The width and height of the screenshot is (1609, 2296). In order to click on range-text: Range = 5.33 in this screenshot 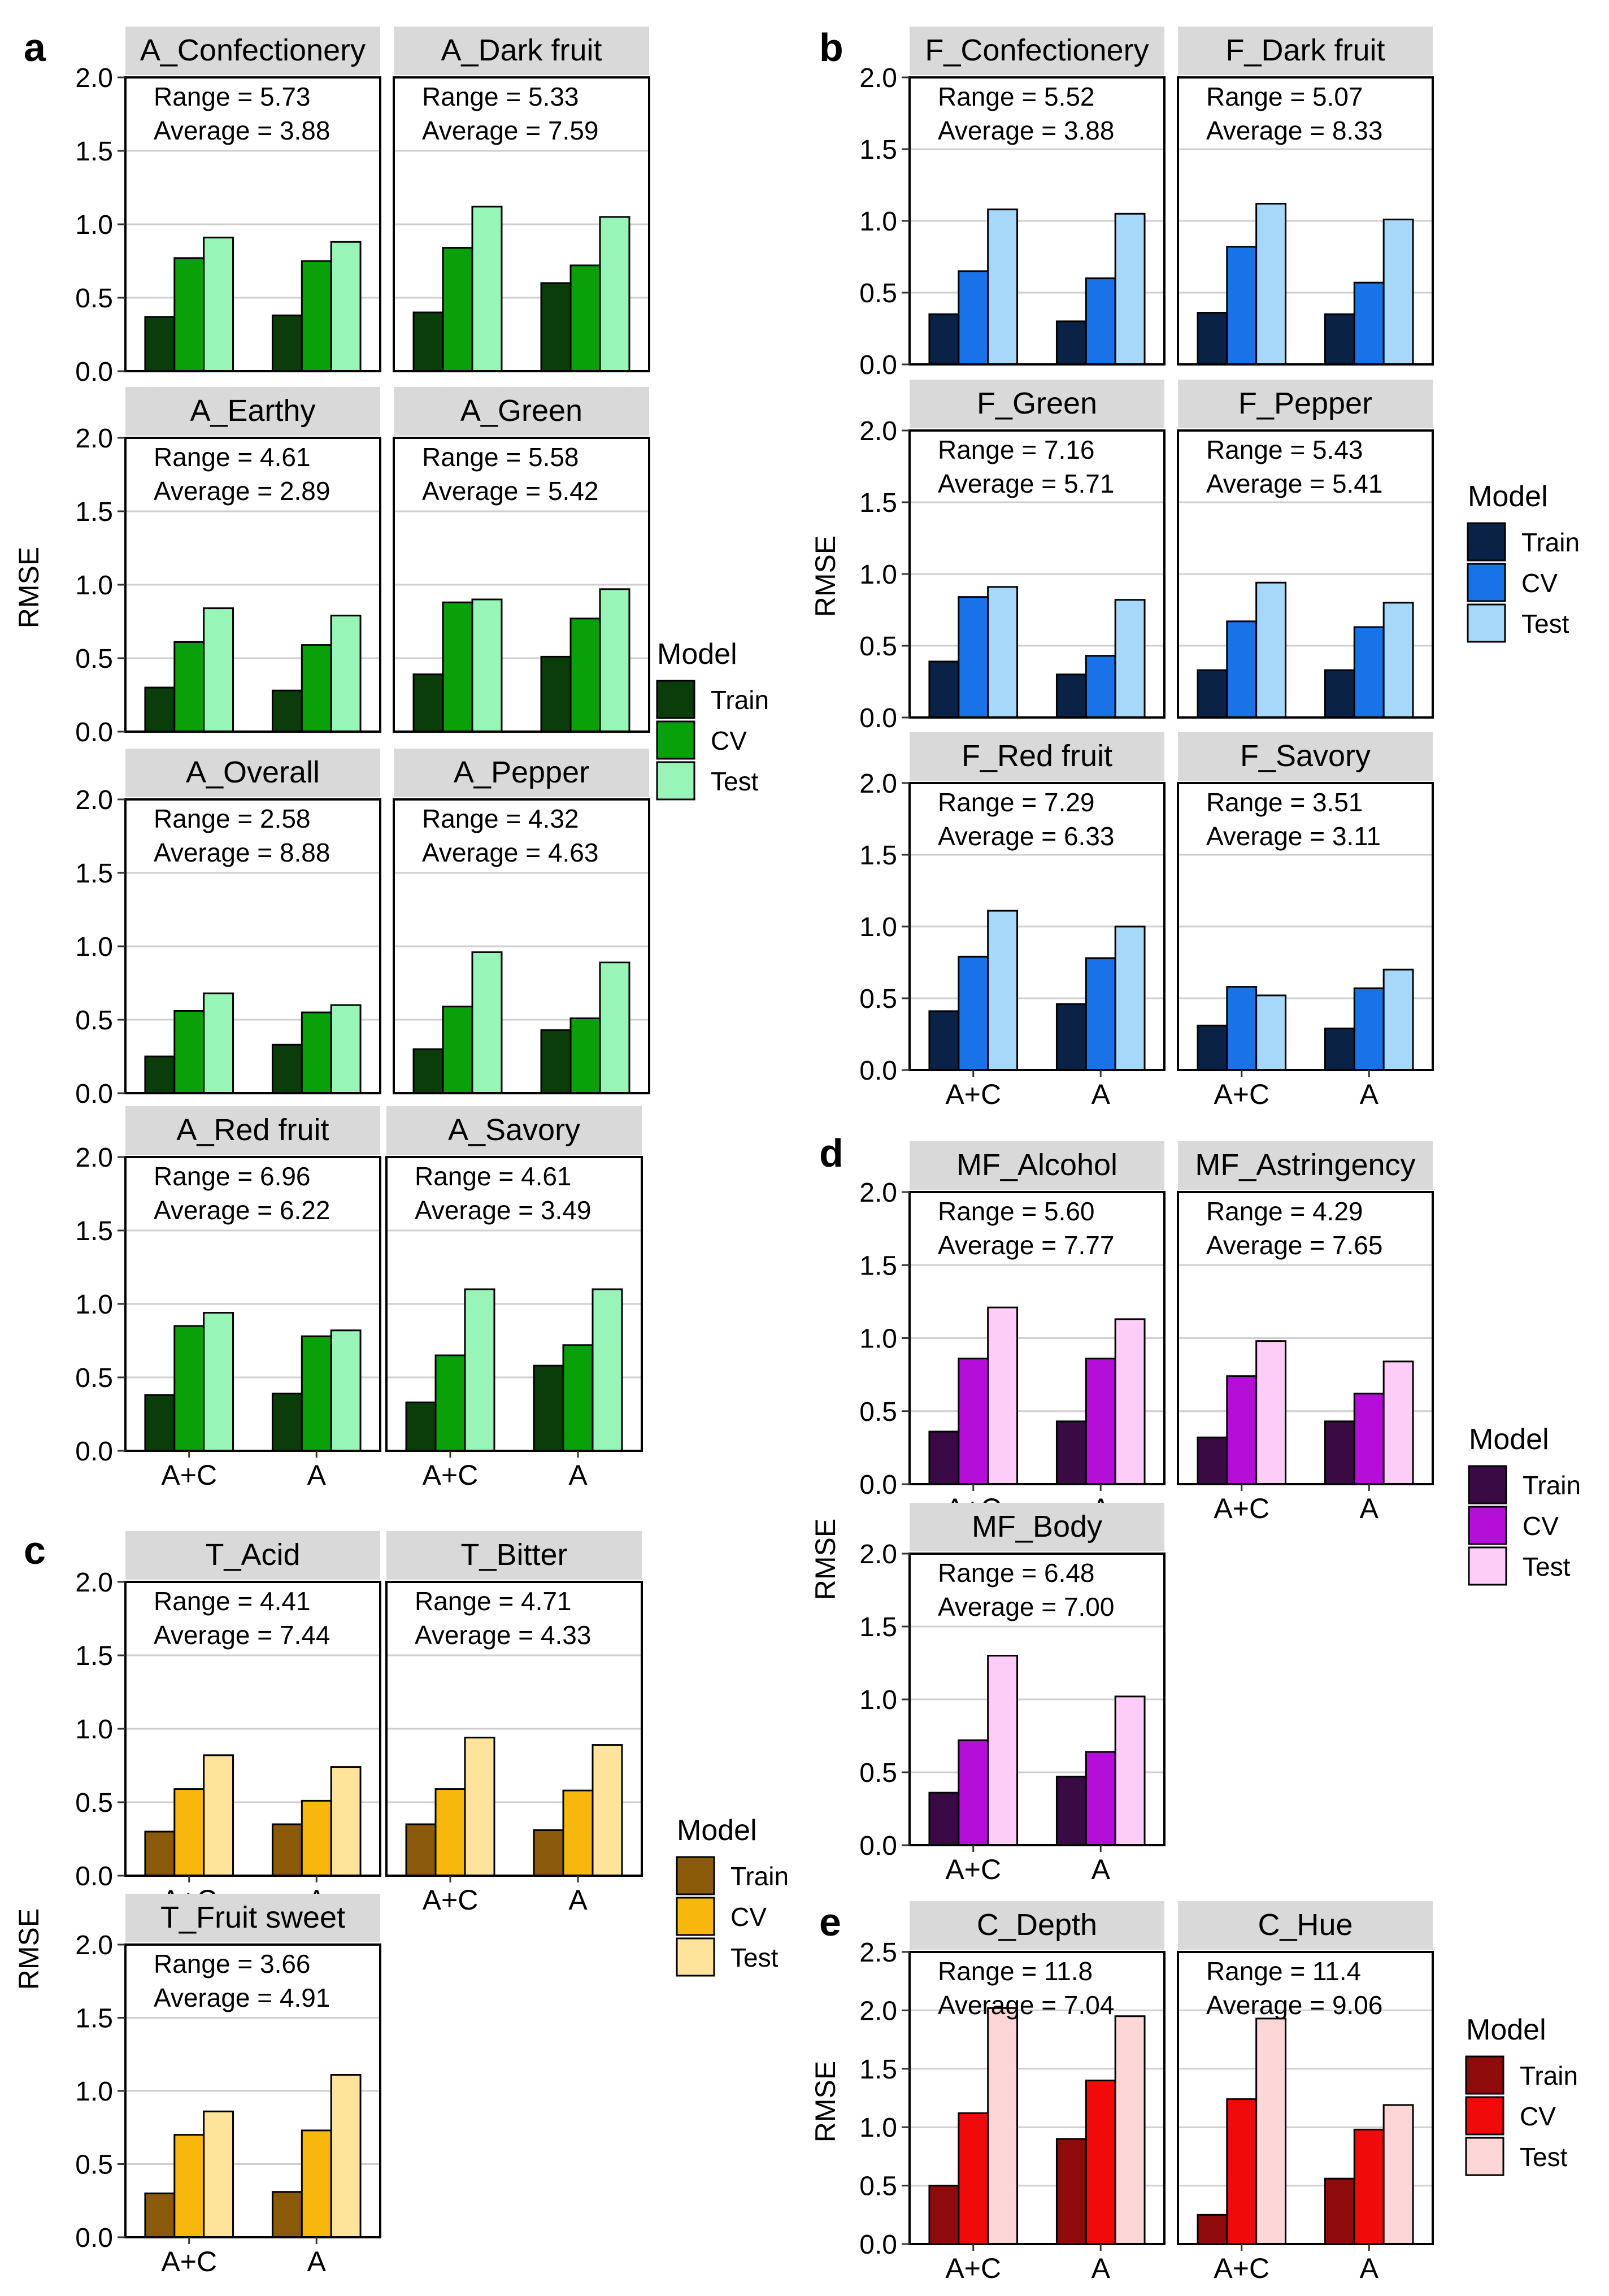, I will do `click(500, 96)`.